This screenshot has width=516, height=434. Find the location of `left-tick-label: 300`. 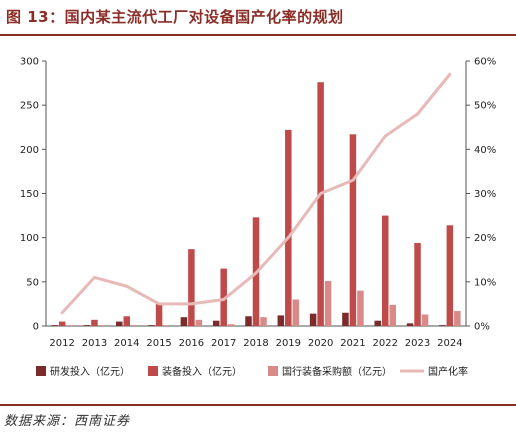

left-tick-label: 300 is located at coordinates (29, 62).